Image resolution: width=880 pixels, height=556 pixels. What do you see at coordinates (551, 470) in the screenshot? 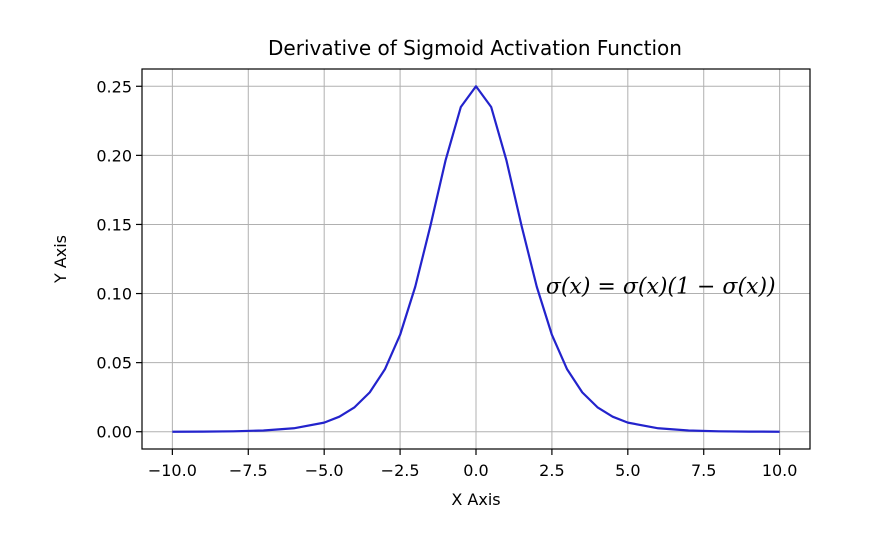
I see `x-tick-label: 2.5` at bounding box center [551, 470].